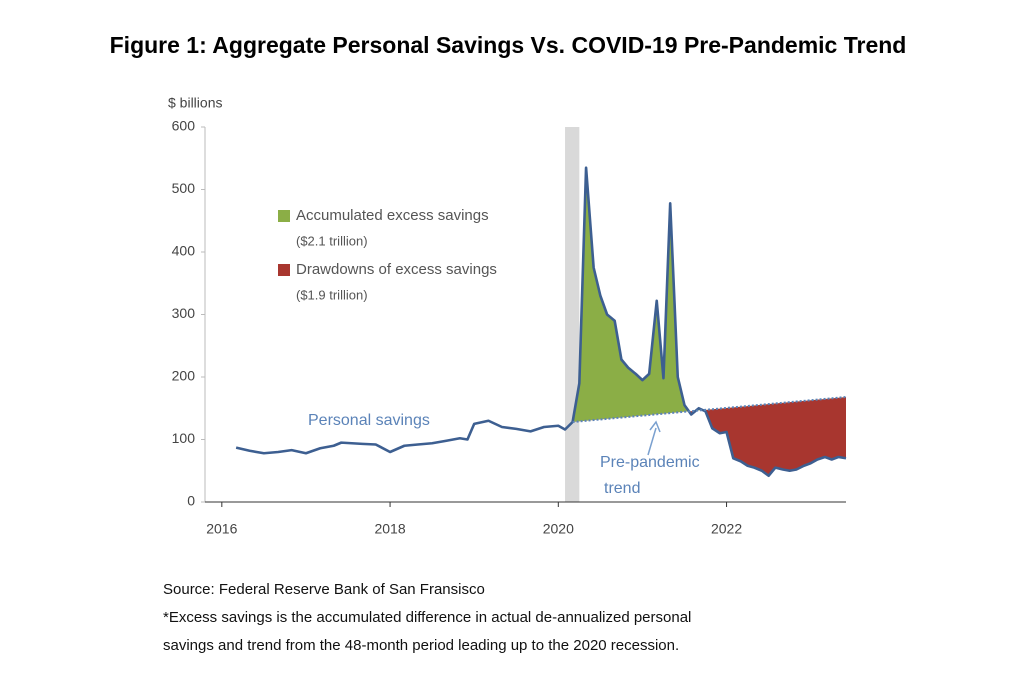  I want to click on y-axis-label: $ billions, so click(195, 103).